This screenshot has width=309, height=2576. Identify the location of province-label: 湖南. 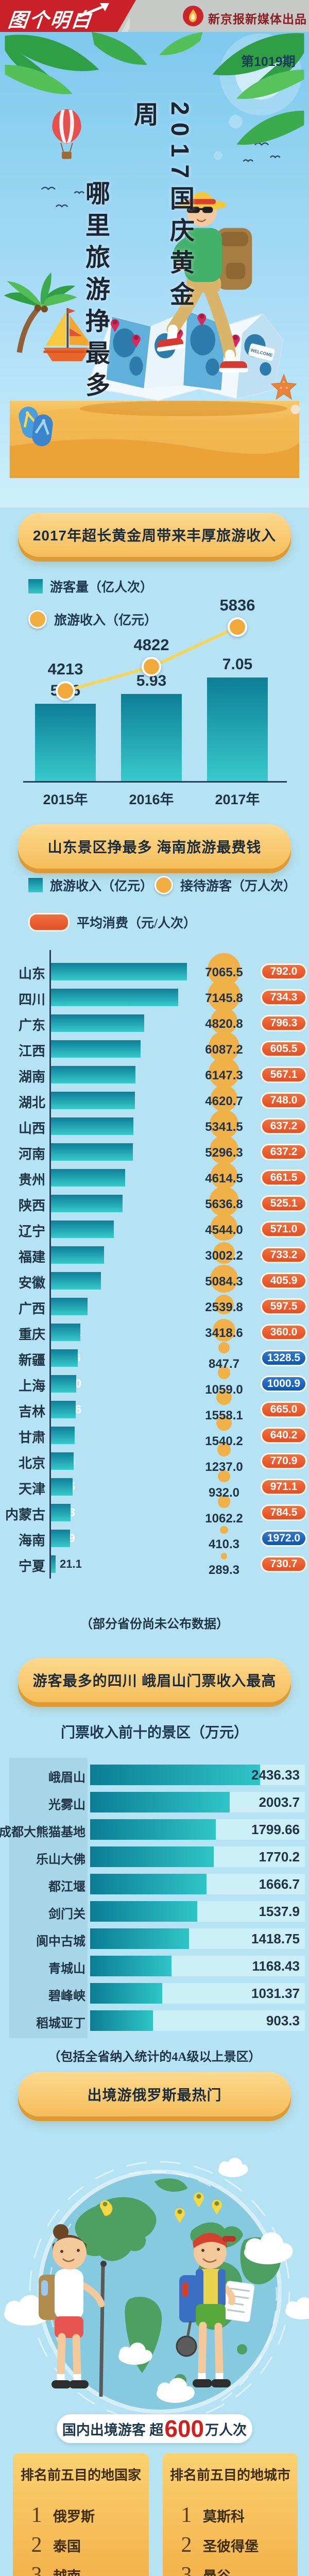
(32, 1076).